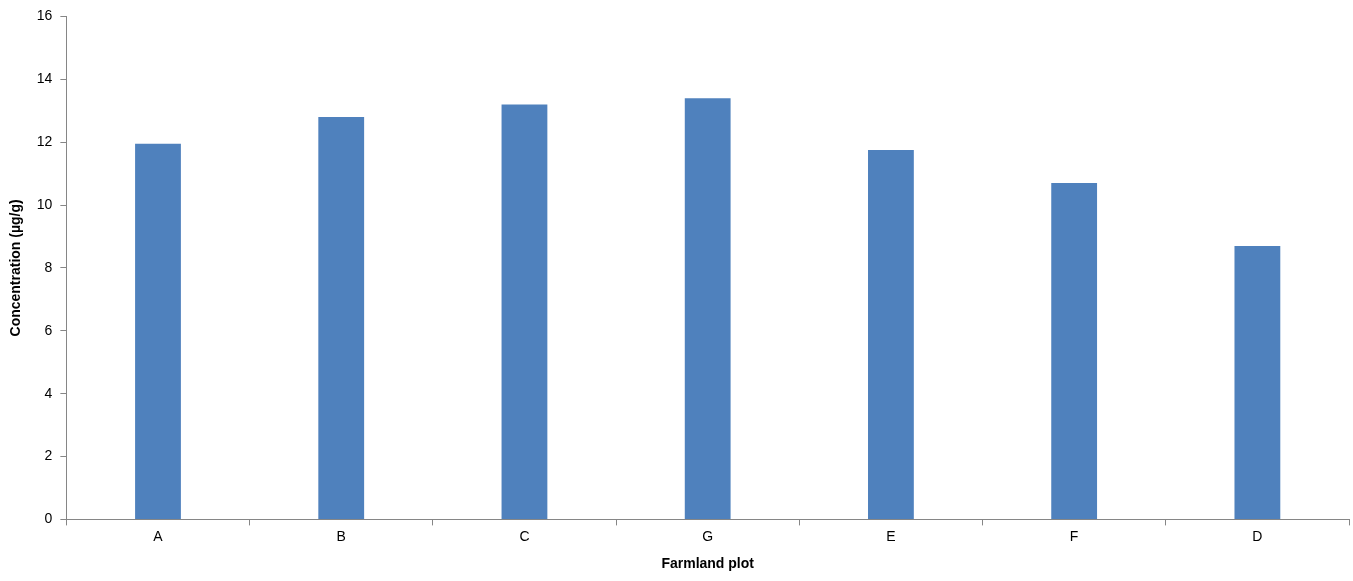 The height and width of the screenshot is (581, 1353). I want to click on x-tick-label: C, so click(524, 535).